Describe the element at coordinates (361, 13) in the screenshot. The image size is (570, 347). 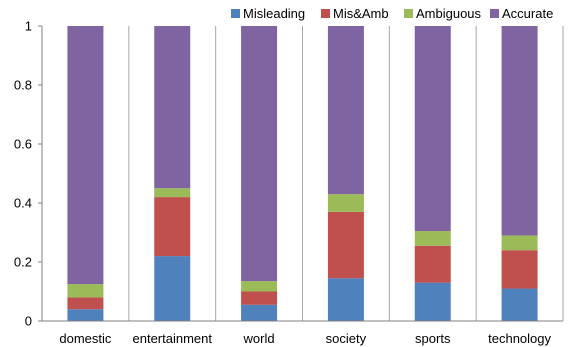
I see `legend-label-mis-amb: Mis&Amb` at that location.